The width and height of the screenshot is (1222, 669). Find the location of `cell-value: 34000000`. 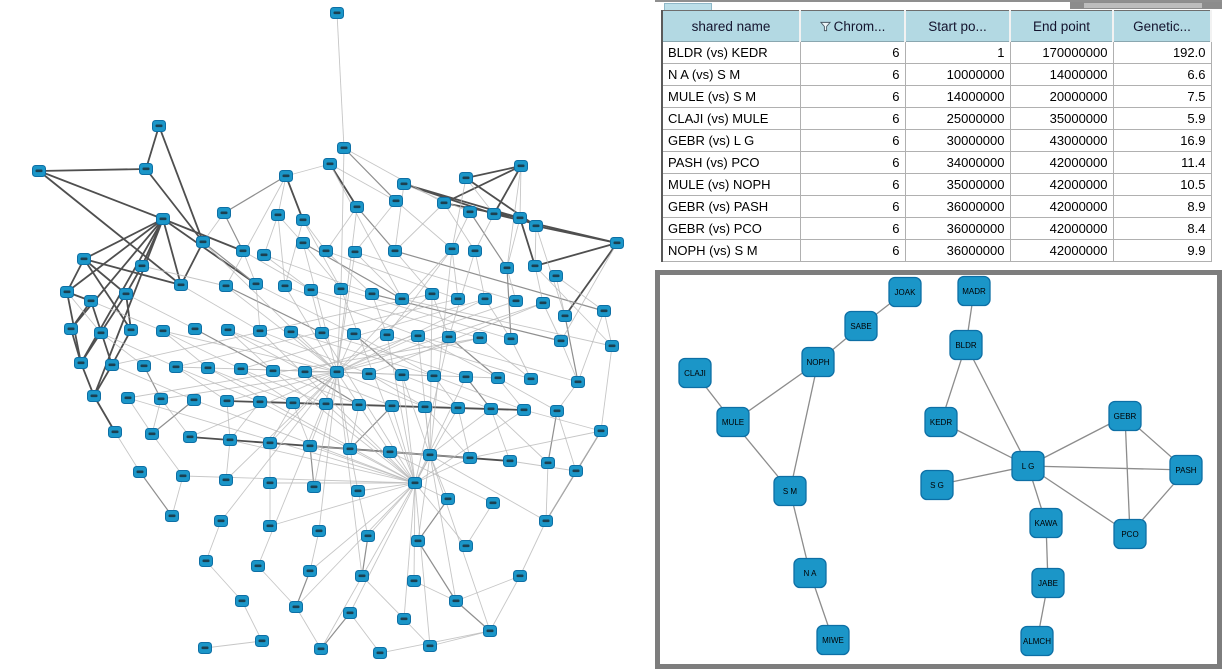

cell-value: 34000000 is located at coordinates (957, 162).